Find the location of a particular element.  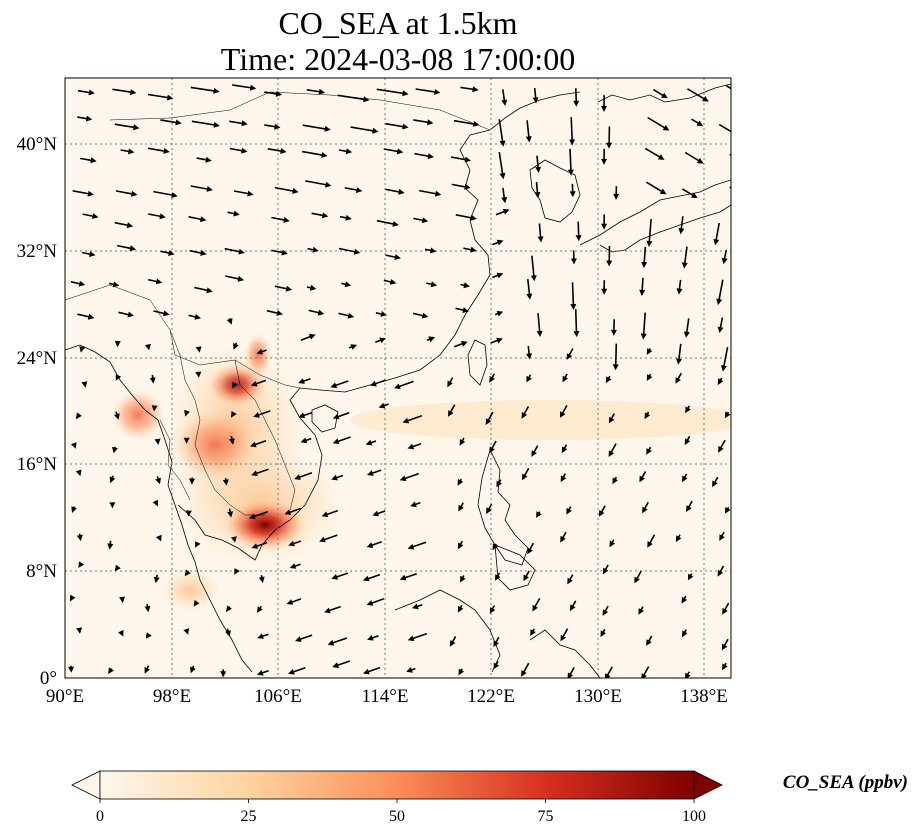

coast-borneo is located at coordinates (447, 631).